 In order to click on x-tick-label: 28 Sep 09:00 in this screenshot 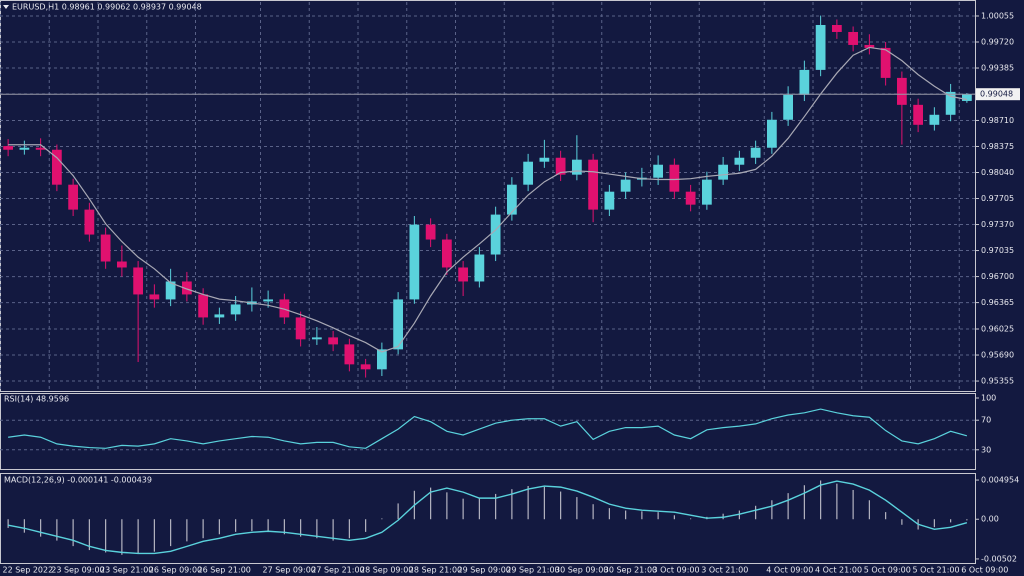, I will do `click(386, 570)`.